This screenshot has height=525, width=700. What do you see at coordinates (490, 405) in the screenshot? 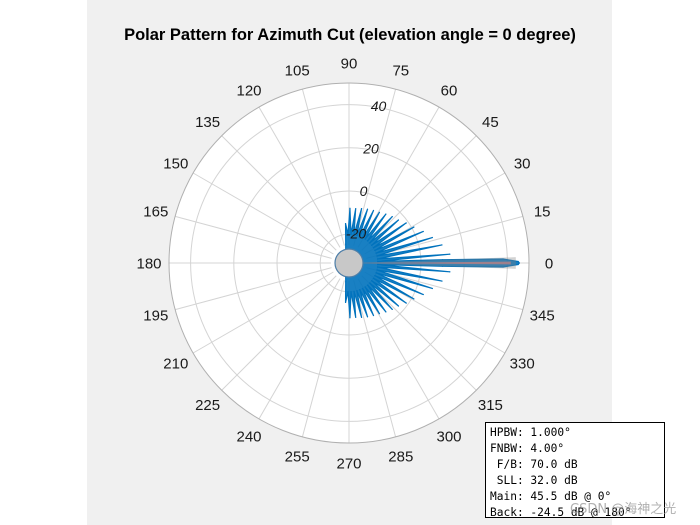
I see `angle-tick-label: 315` at bounding box center [490, 405].